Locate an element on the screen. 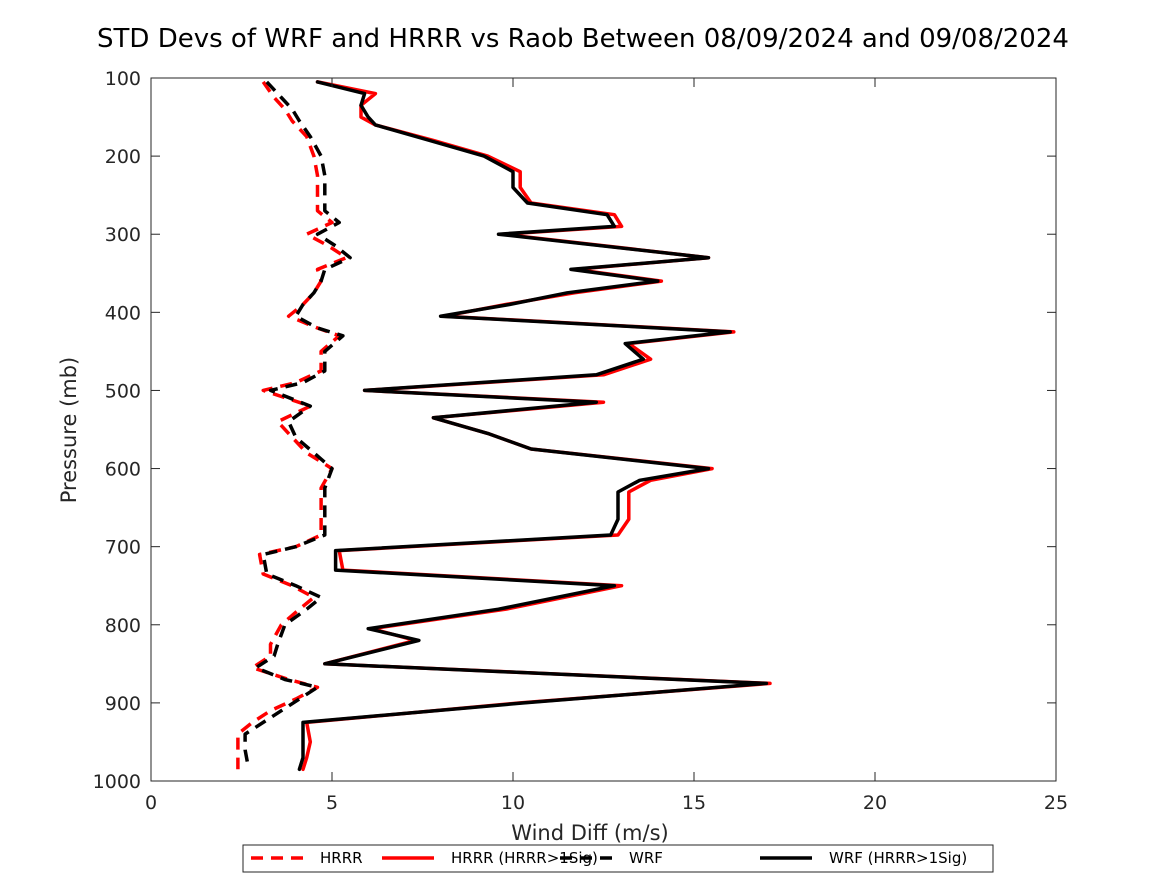  legend-label: WRF (HRRR>1Sig) is located at coordinates (898, 858).